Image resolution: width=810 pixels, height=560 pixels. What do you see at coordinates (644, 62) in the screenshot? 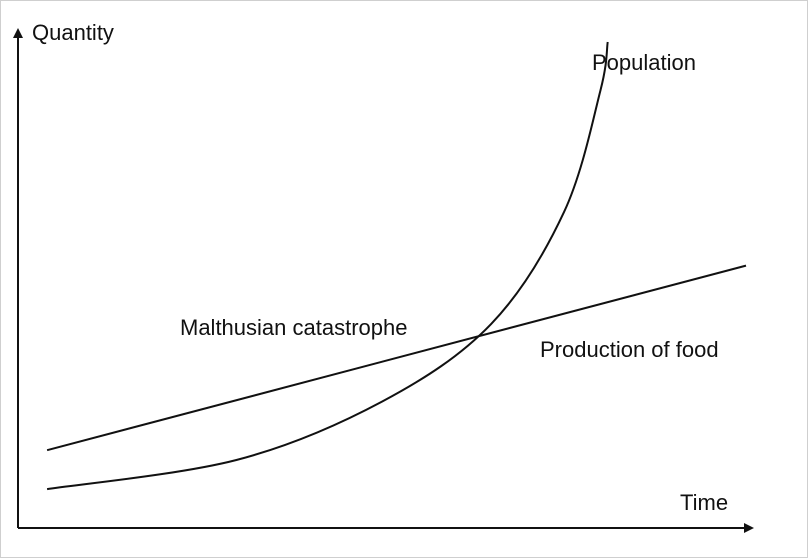
I see `series-label-population: Population` at bounding box center [644, 62].